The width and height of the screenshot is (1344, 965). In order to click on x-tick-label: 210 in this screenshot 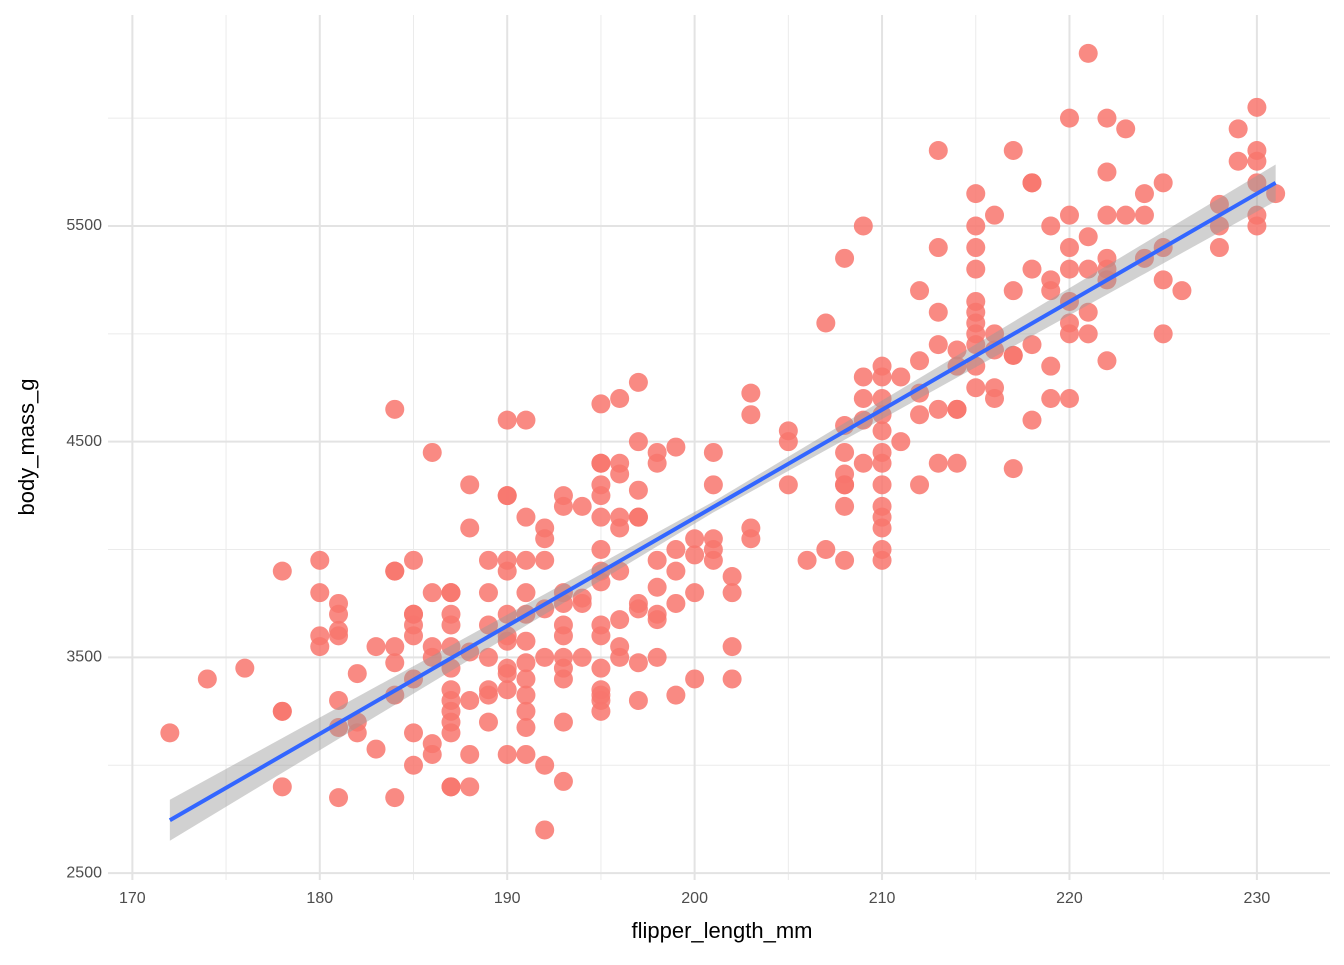, I will do `click(882, 898)`.